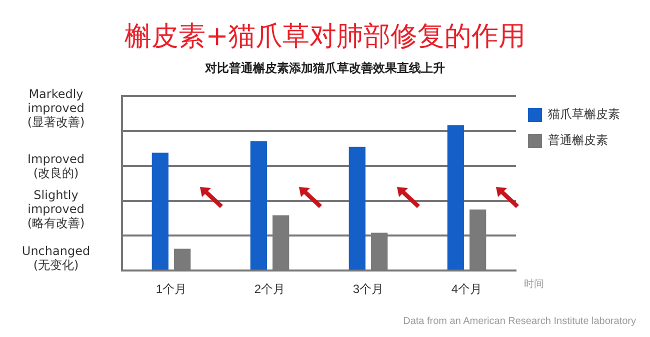  What do you see at coordinates (270, 289) in the screenshot?
I see `x-tick-label: 2个月` at bounding box center [270, 289].